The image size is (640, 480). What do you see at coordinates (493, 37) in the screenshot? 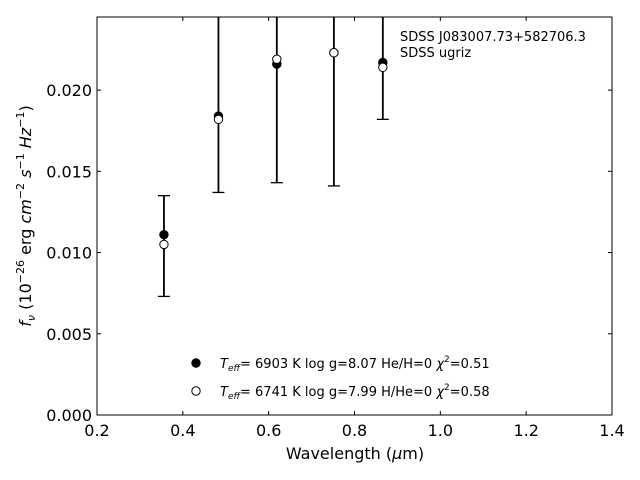
I see `annotation-object-name: SDSS J083007.73+582706.3` at bounding box center [493, 37].